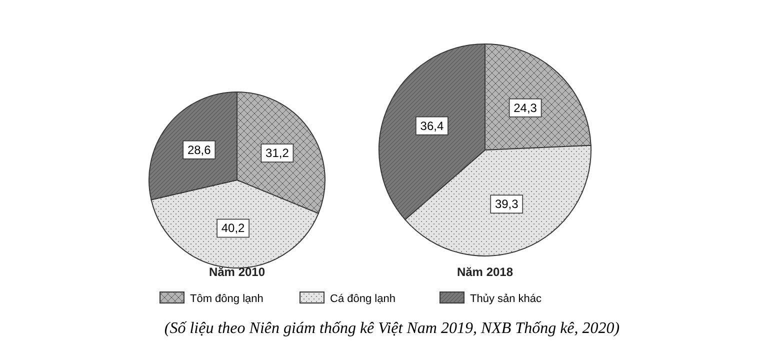 The width and height of the screenshot is (777, 351). I want to click on data-label: 36,4, so click(432, 125).